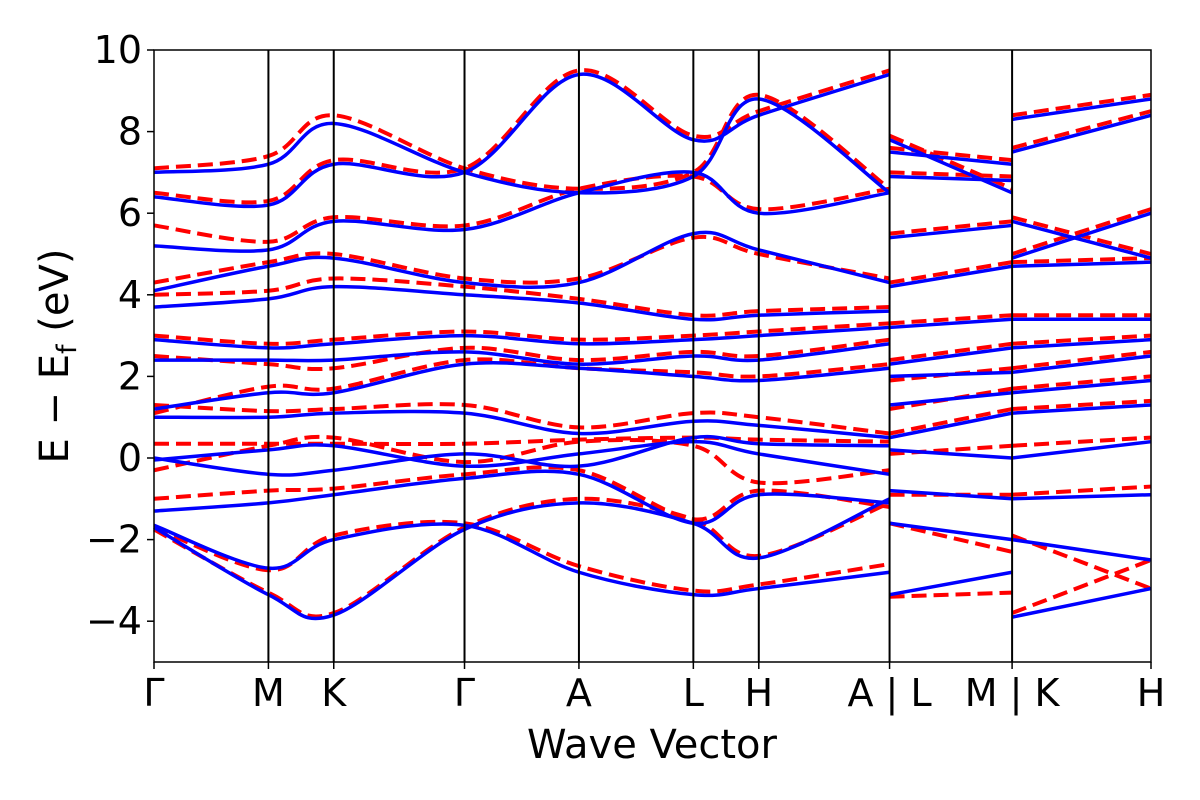  What do you see at coordinates (130, 132) in the screenshot?
I see `y-tick-label-1: 8` at bounding box center [130, 132].